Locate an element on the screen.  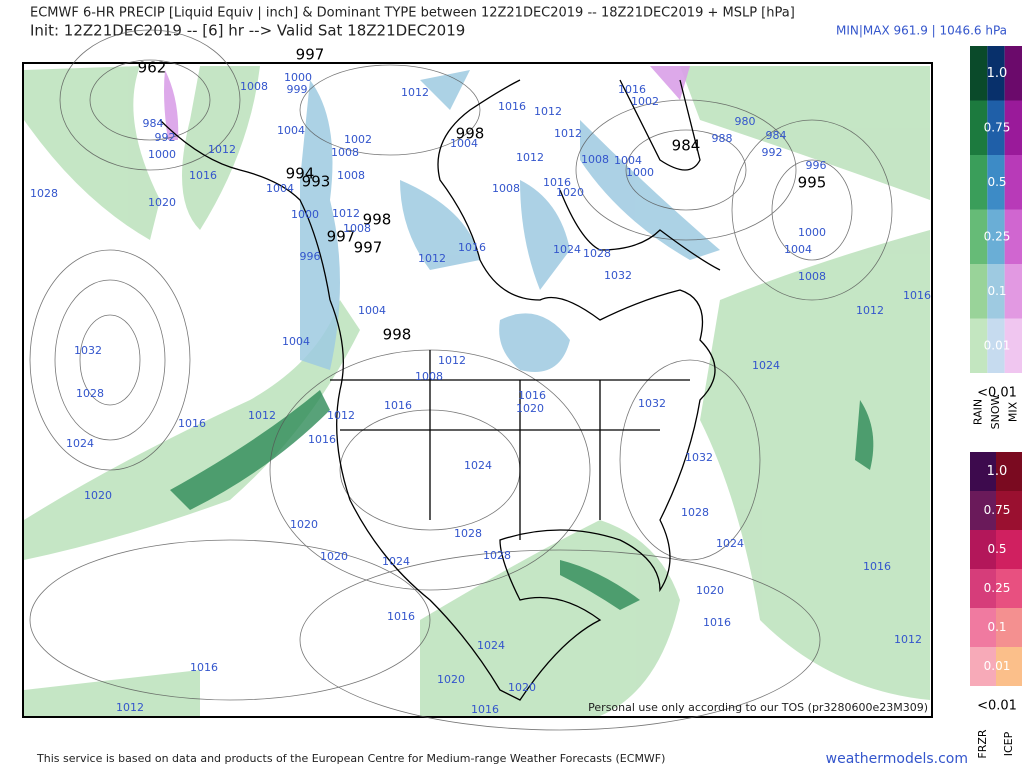
isobar-label: 1002 is located at coordinates (645, 101).